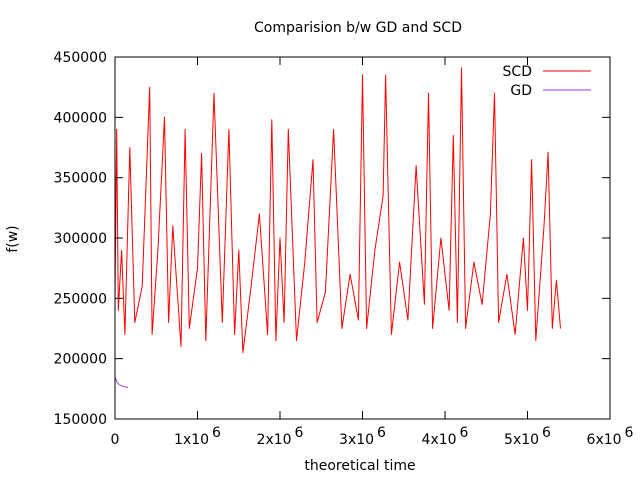 The height and width of the screenshot is (480, 640). I want to click on x-tick-label: 1x10 6, so click(197, 436).